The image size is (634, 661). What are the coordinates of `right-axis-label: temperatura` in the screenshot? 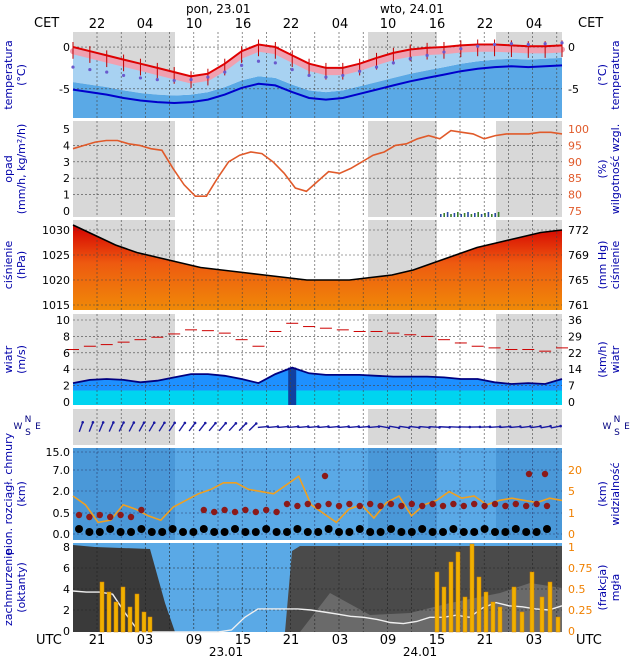 It's located at (615, 74).